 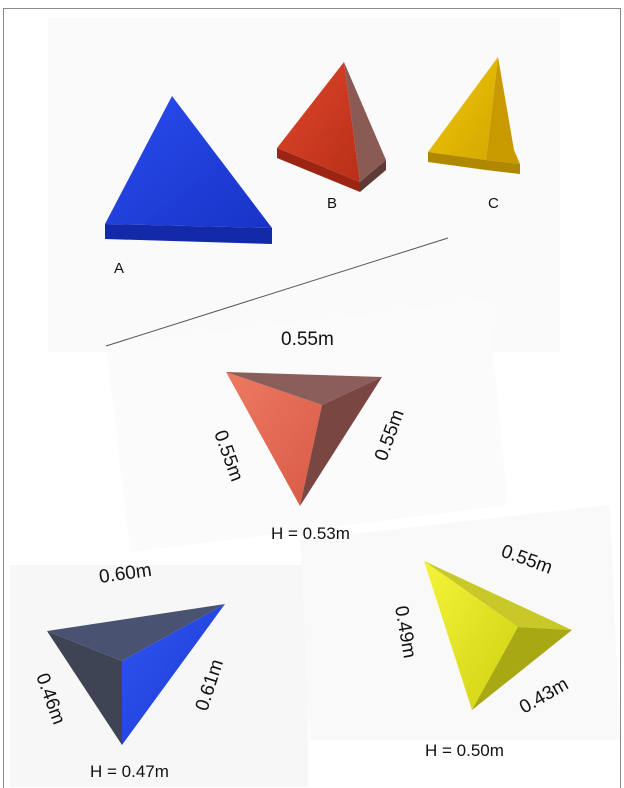 I want to click on label-b: B, so click(x=332, y=203).